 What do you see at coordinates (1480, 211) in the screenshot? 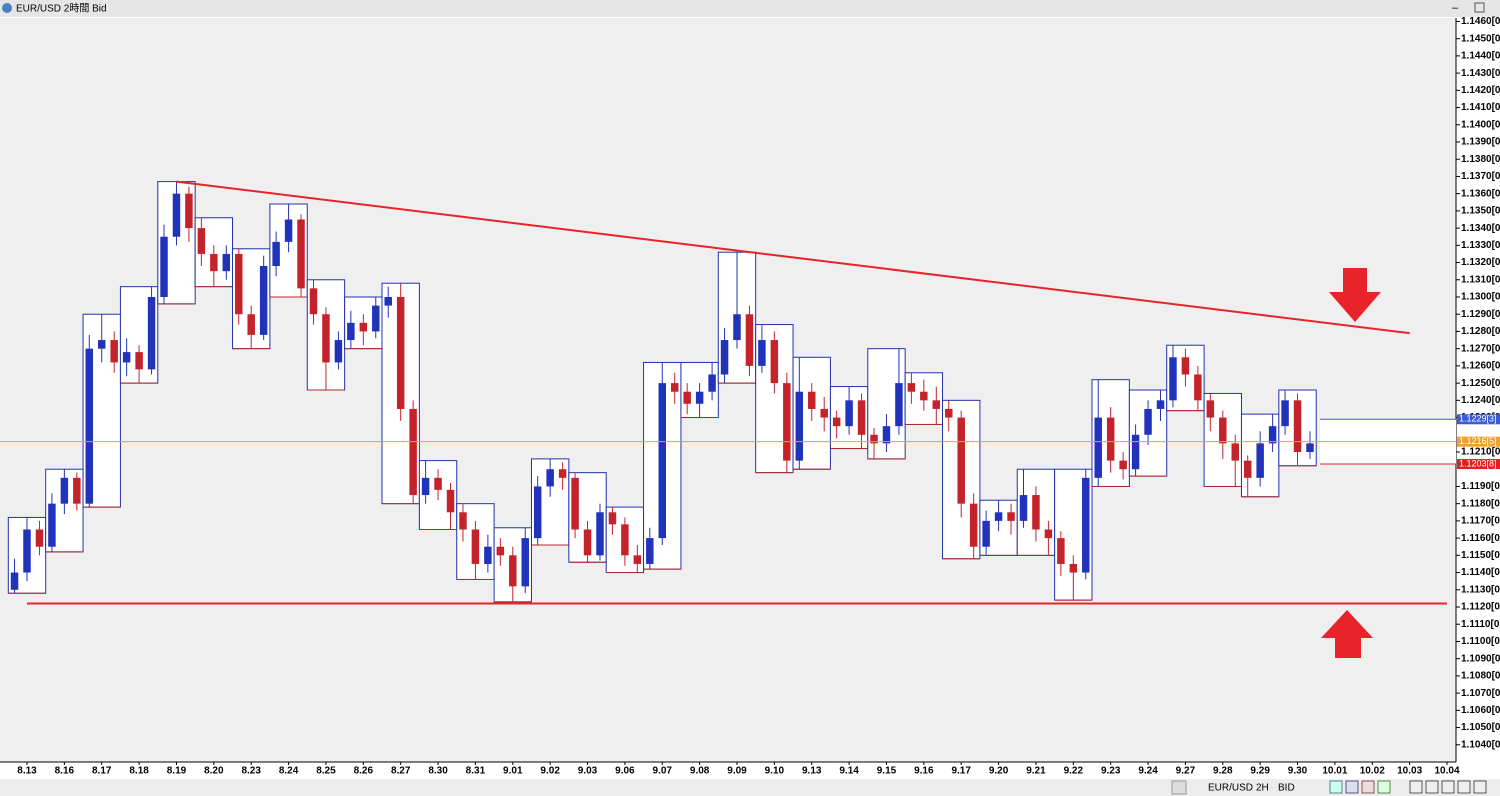
I see `y-tick-label: 1.1350[0` at bounding box center [1480, 211].